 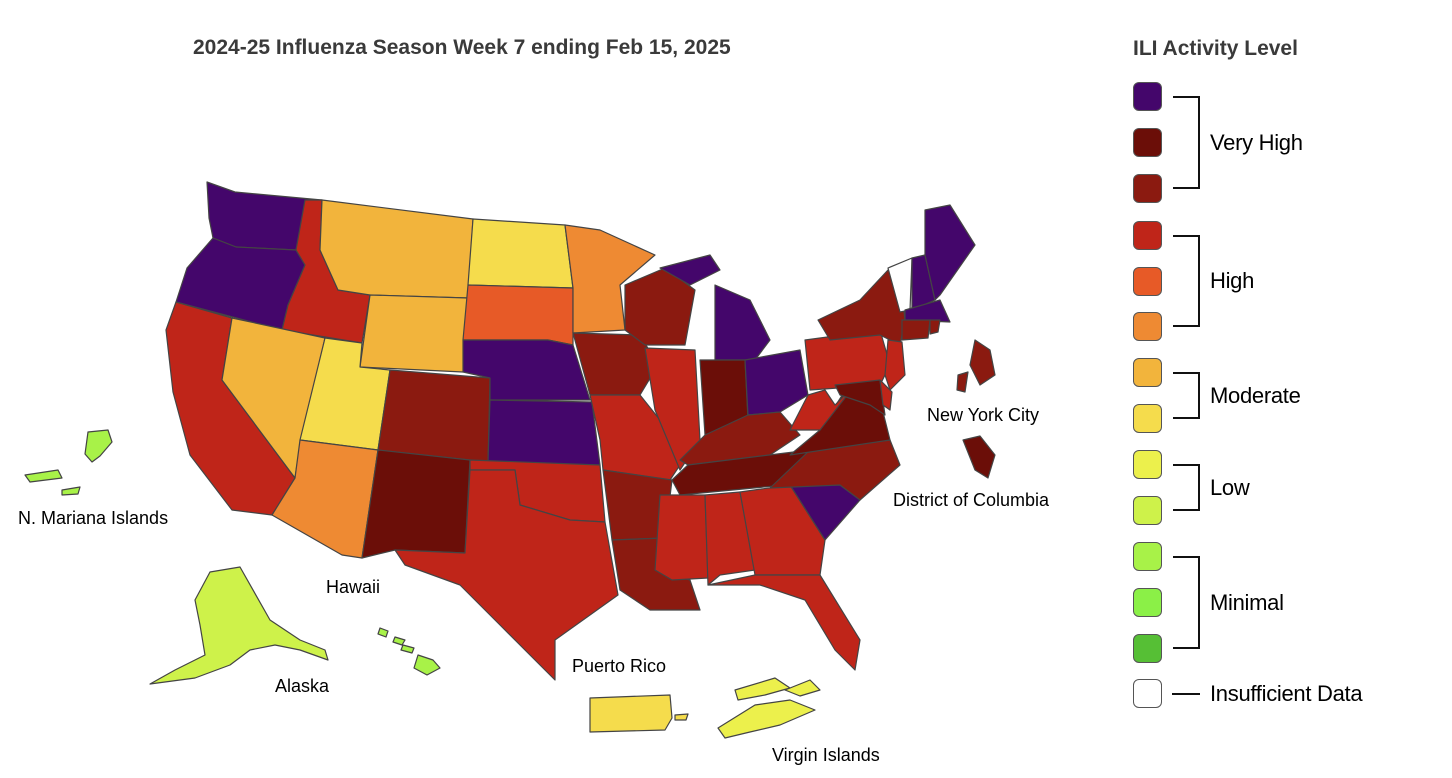 I want to click on region-puerto-rico, so click(x=639, y=713).